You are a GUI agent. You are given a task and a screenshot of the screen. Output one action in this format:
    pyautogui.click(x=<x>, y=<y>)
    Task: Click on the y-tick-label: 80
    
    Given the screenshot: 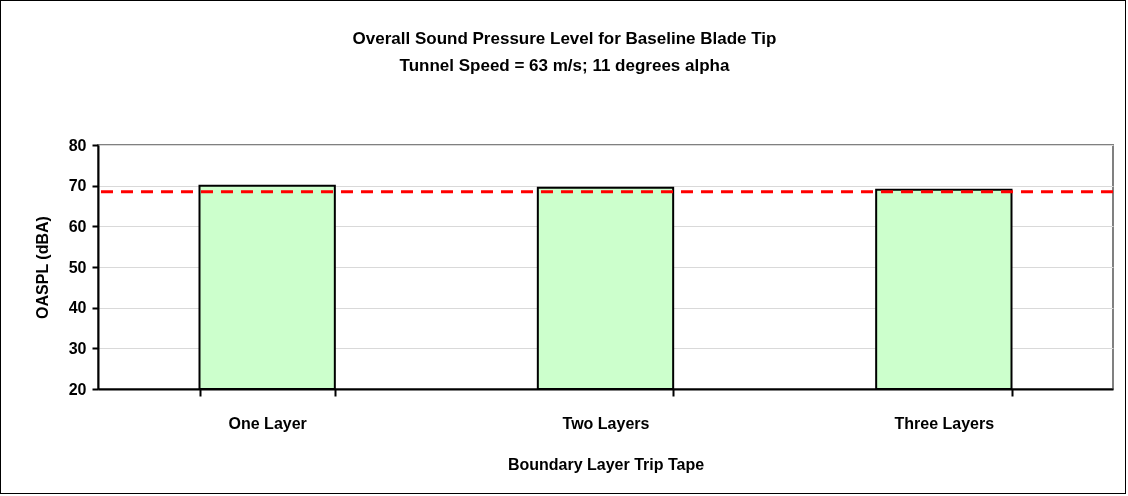 What is the action you would take?
    pyautogui.click(x=77, y=145)
    